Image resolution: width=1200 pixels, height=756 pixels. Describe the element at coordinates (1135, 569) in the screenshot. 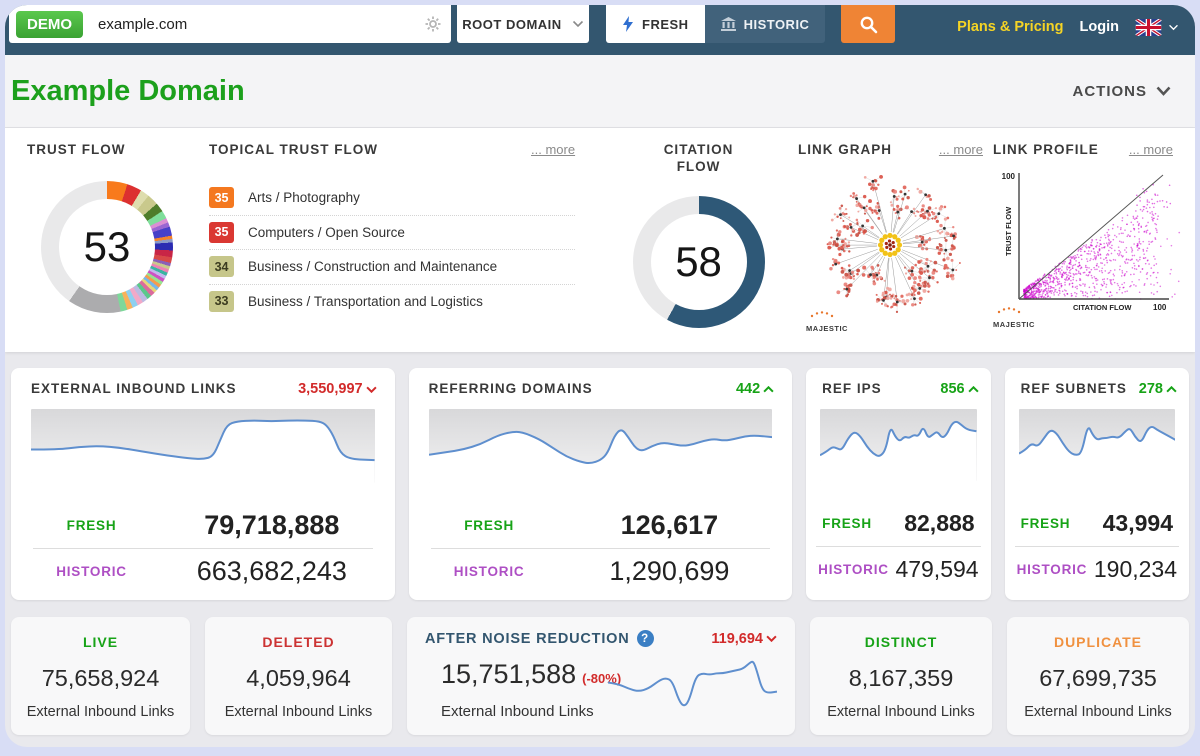

I see `historic-value: 190,234` at that location.